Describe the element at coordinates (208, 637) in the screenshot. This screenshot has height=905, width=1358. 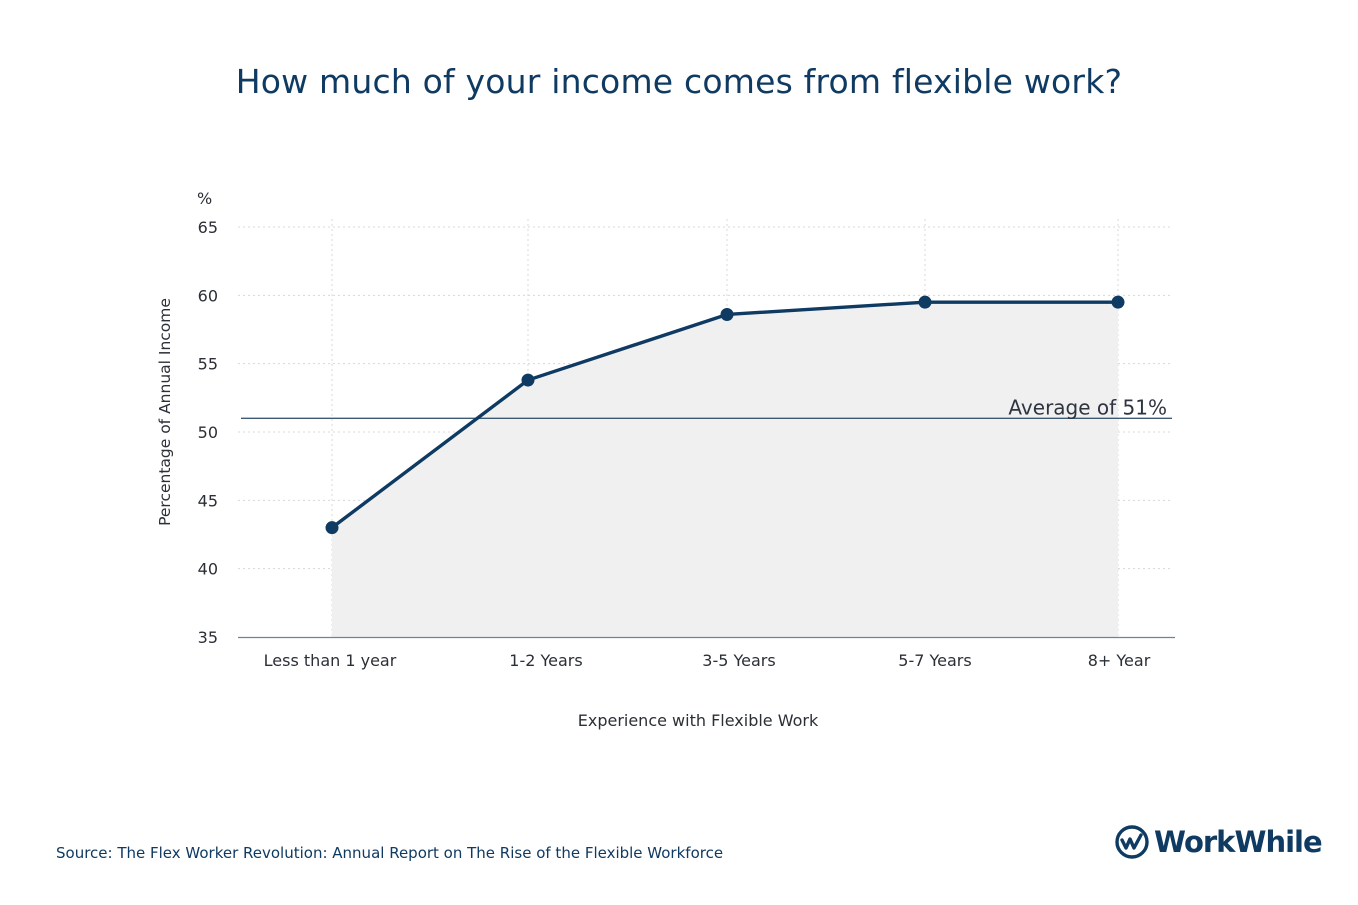
I see `y-tick-label: 35` at that location.